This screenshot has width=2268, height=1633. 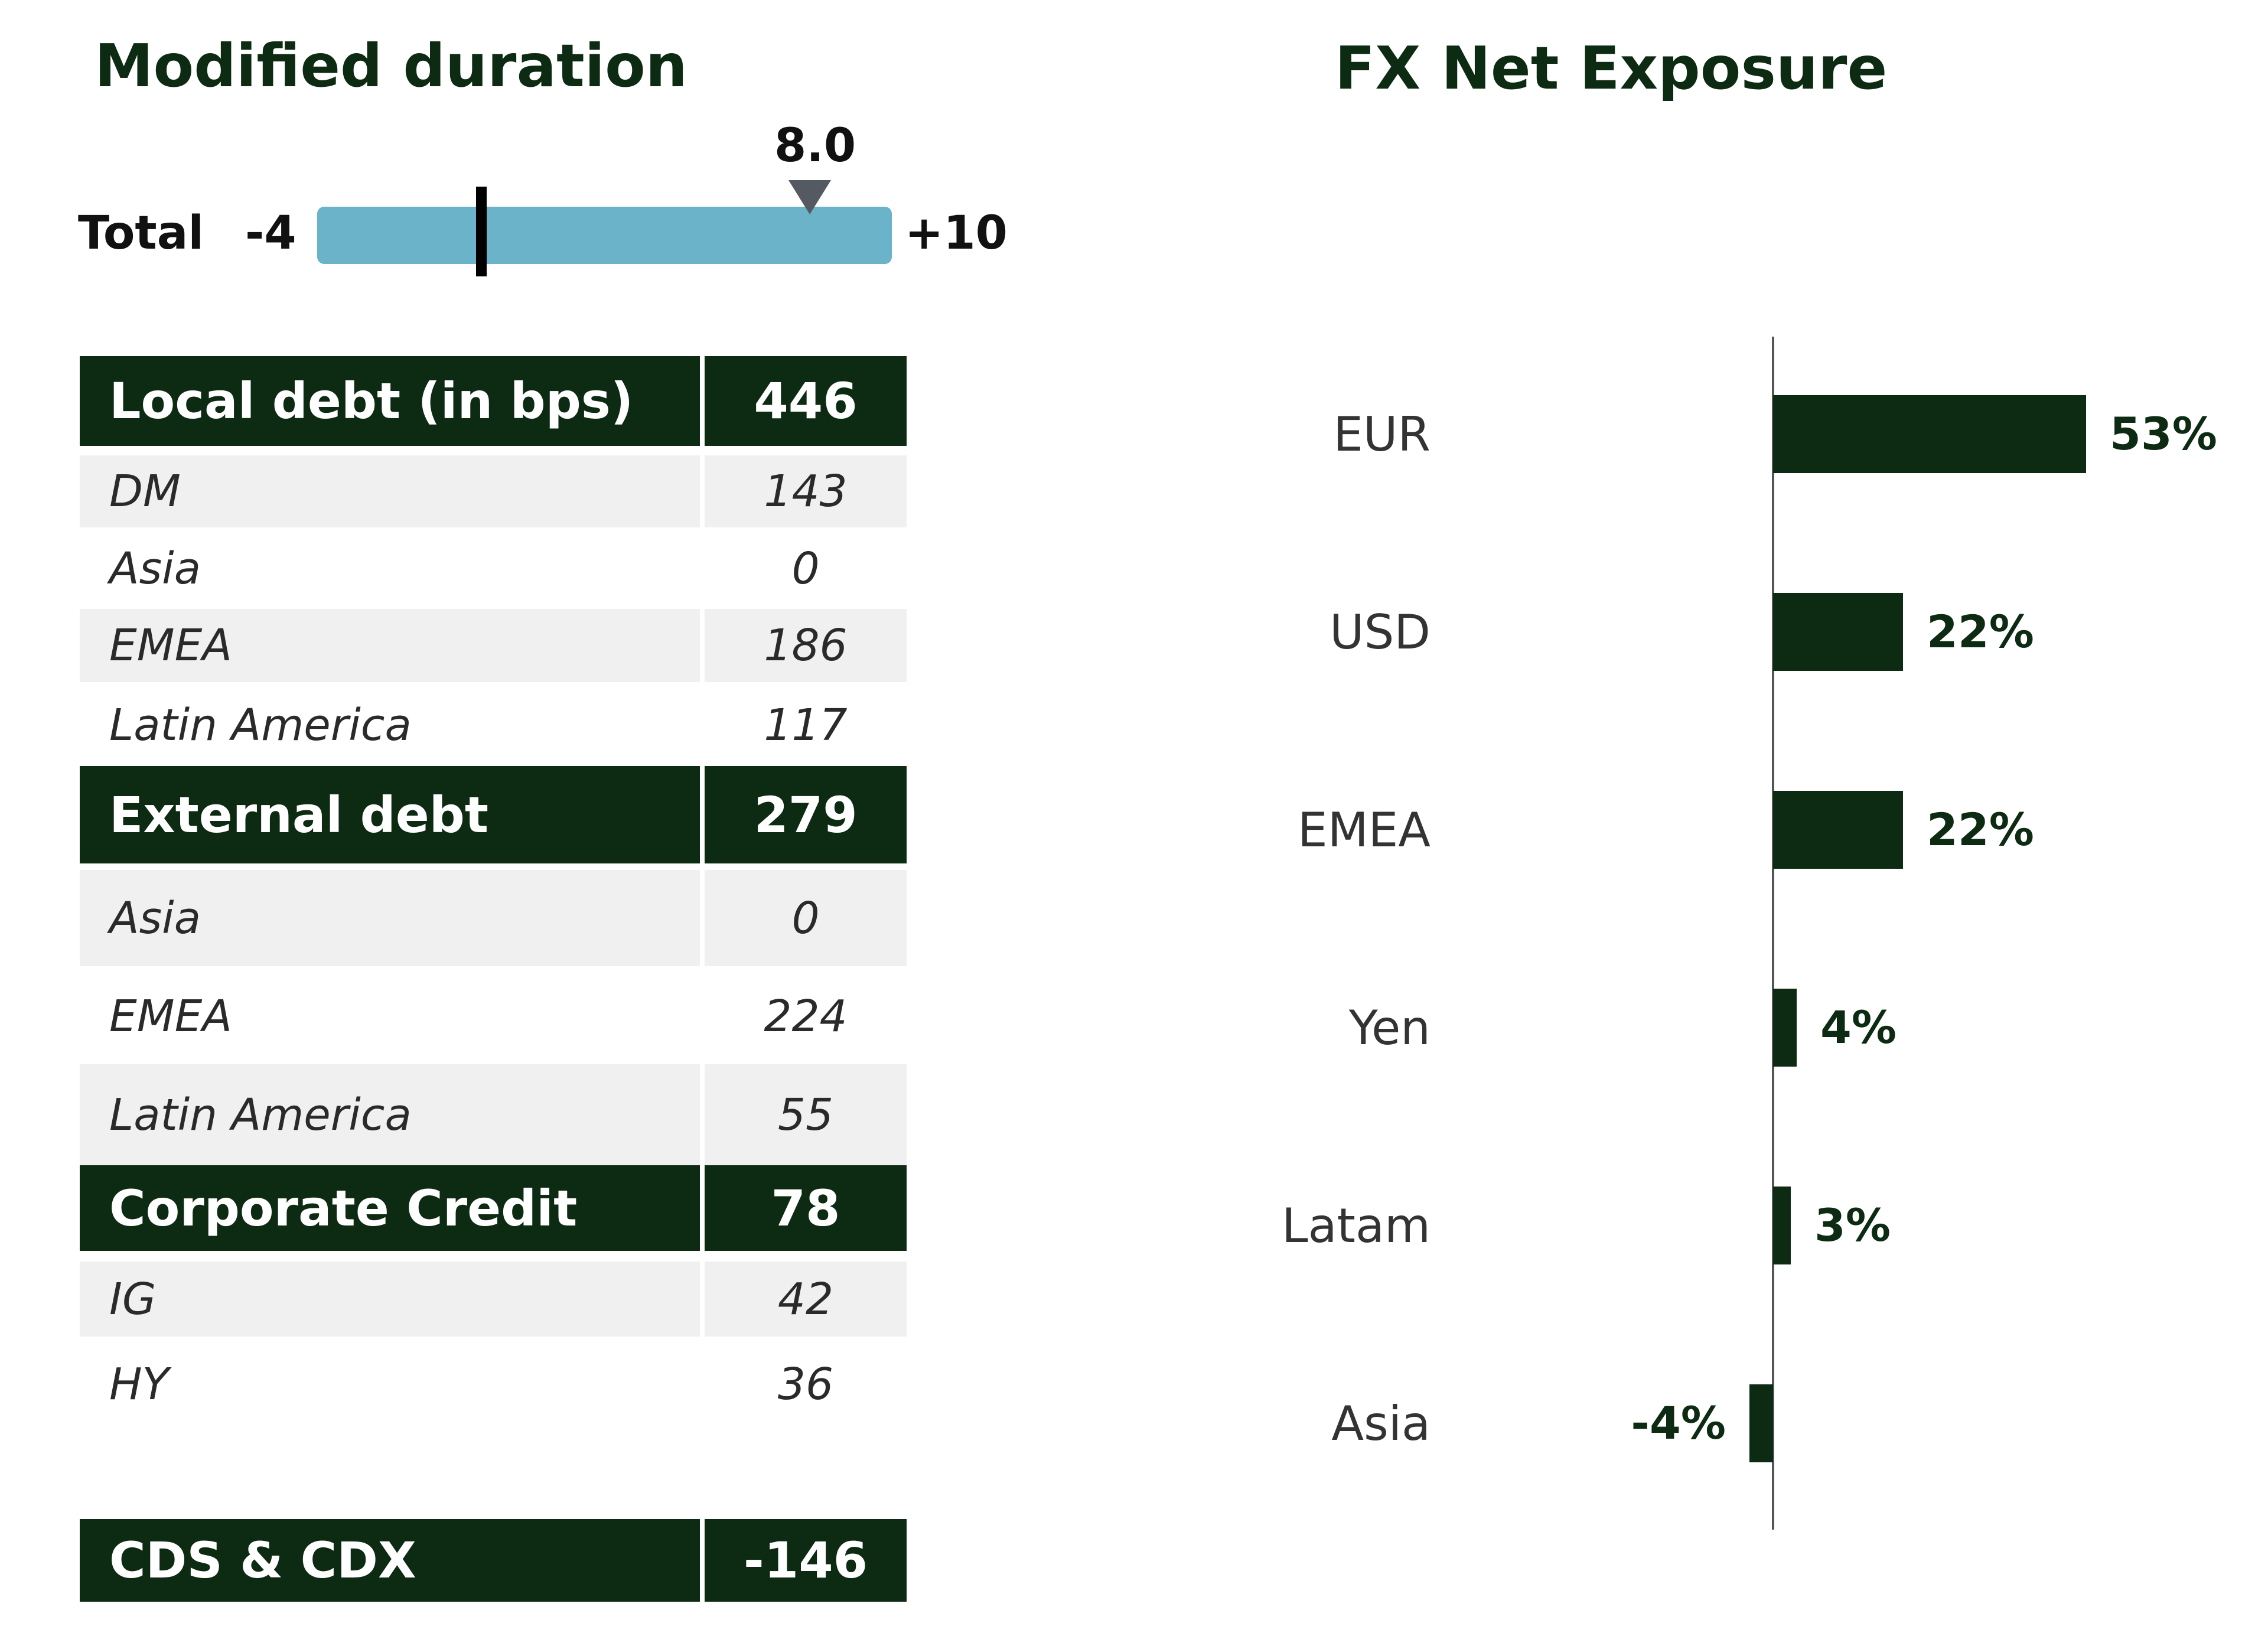 I want to click on table-row: EMEA 186, so click(x=493, y=645).